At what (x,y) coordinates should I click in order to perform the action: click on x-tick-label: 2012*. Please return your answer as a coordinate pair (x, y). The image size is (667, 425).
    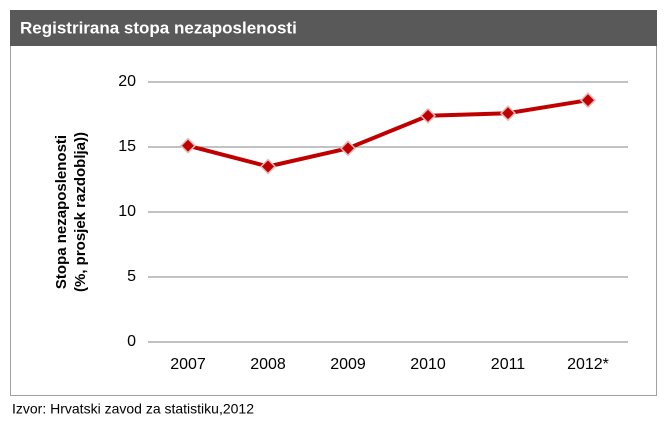
    Looking at the image, I should click on (588, 364).